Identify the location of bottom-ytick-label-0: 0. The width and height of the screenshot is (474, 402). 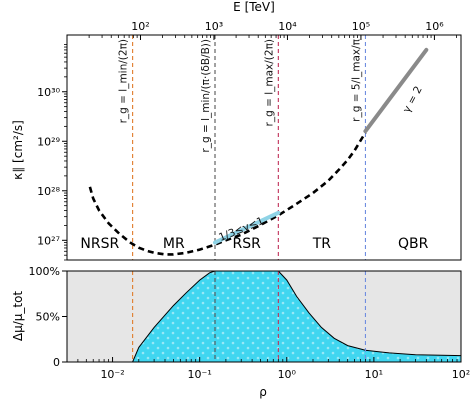
(56, 362).